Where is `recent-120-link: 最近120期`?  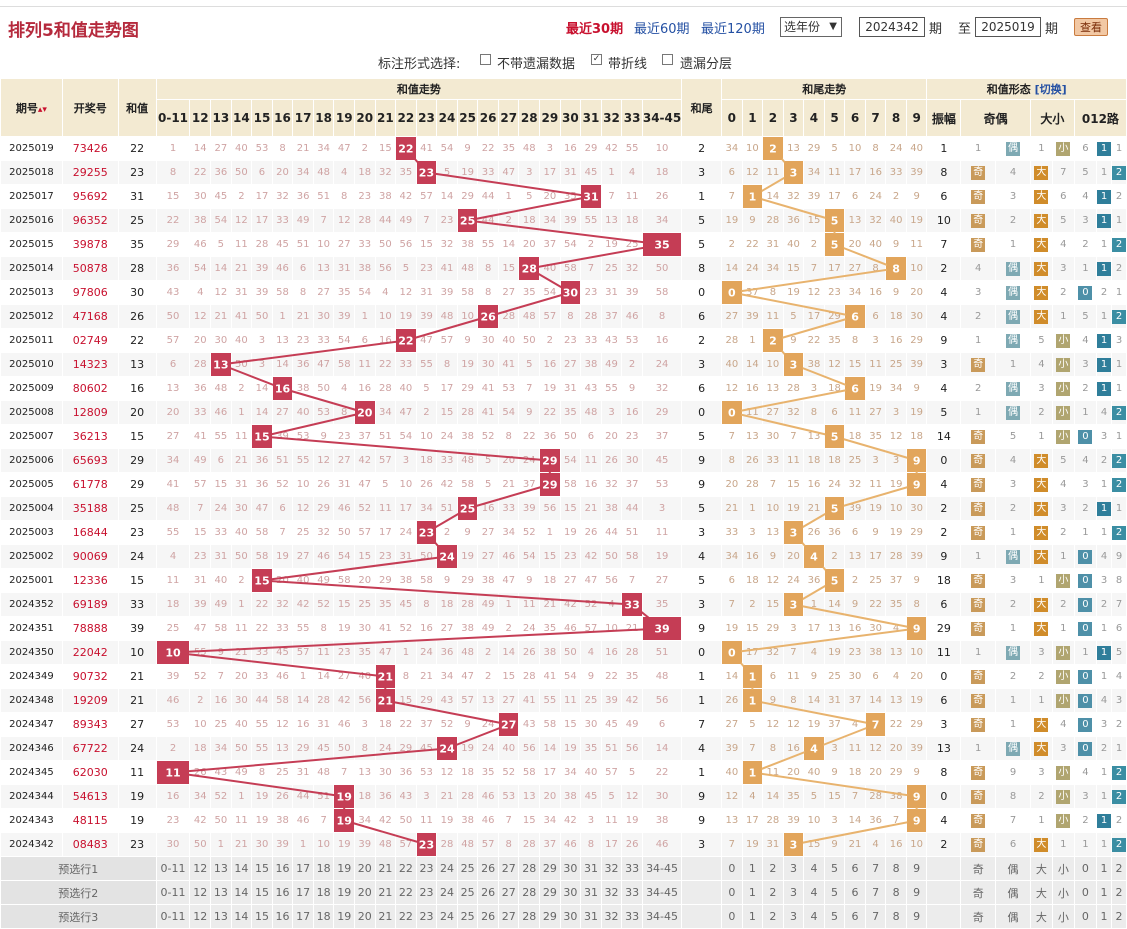 recent-120-link: 最近120期 is located at coordinates (733, 29).